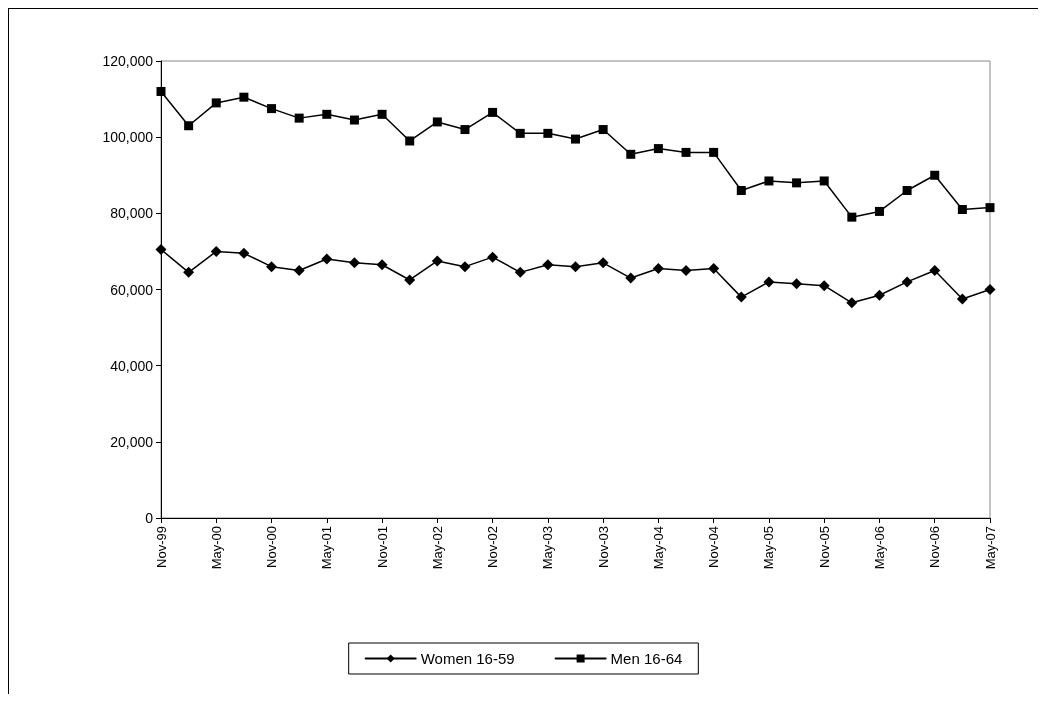 The height and width of the screenshot is (702, 1048). Describe the element at coordinates (714, 547) in the screenshot. I see `x-tick-label: Nov-04` at that location.